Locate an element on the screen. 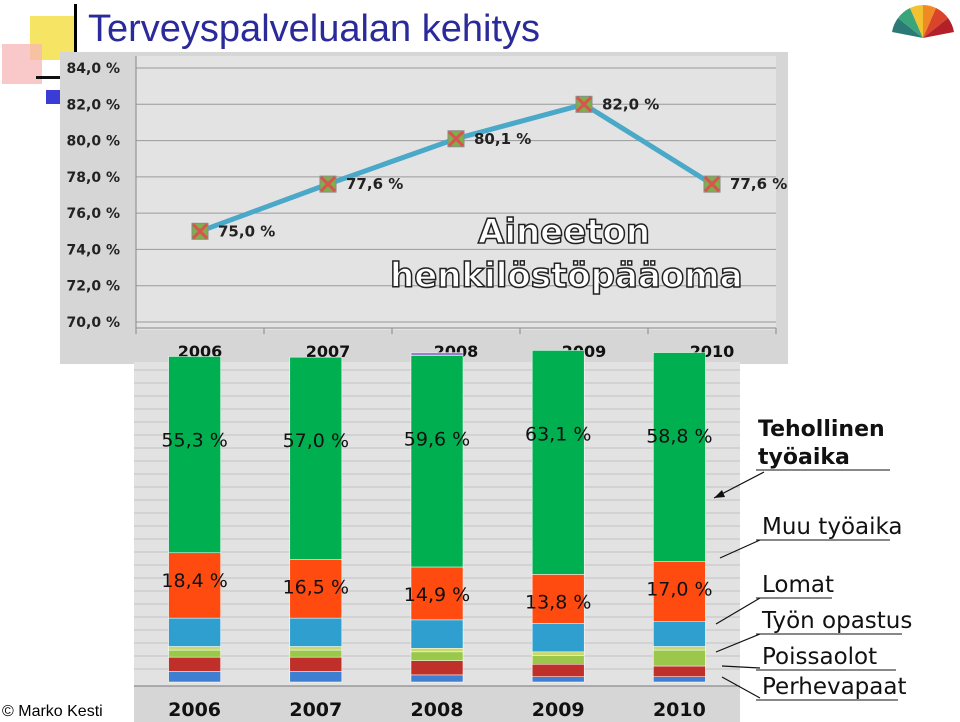 This screenshot has height=722, width=960. line-xtick-label: 2007 is located at coordinates (328, 351).